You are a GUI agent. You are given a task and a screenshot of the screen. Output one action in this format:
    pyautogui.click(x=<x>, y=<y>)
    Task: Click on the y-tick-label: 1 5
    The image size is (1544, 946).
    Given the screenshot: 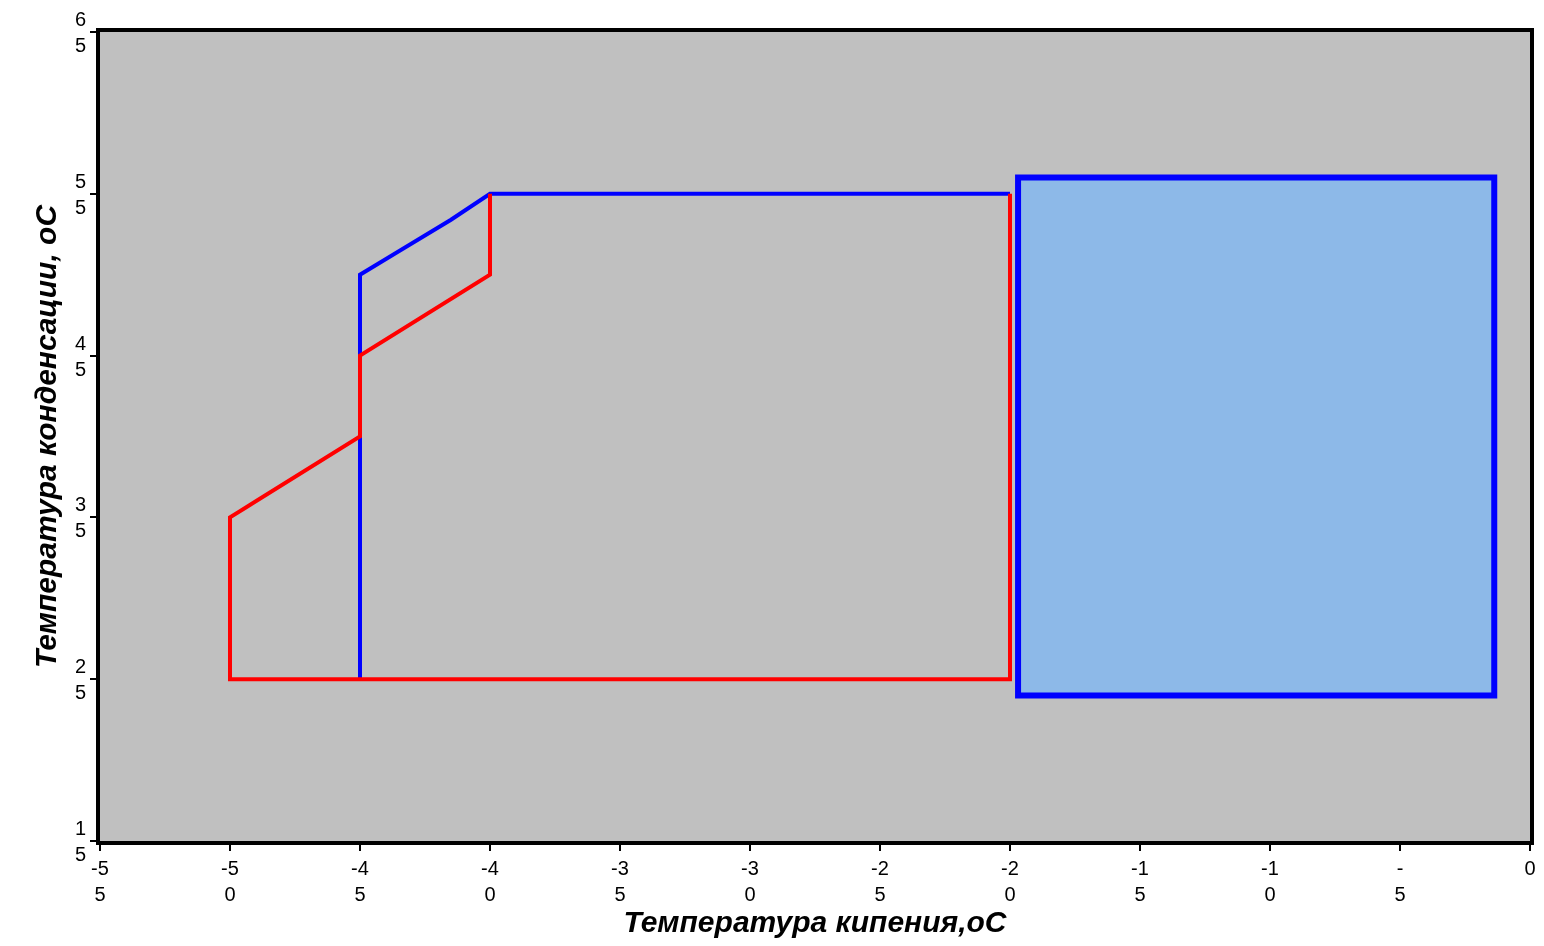 What is the action you would take?
    pyautogui.click(x=80, y=841)
    